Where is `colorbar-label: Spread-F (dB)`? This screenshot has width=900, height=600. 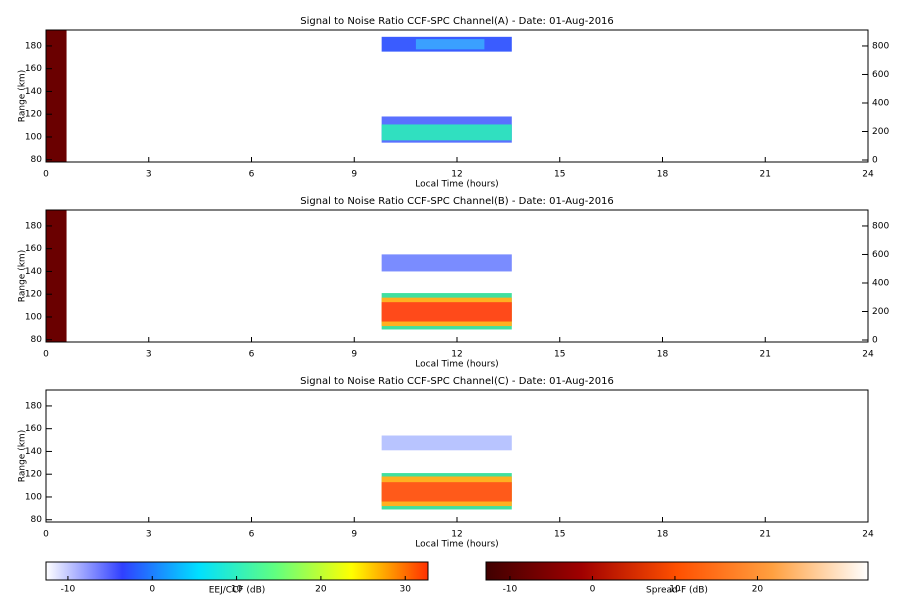 colorbar-label: Spread-F (dB) is located at coordinates (677, 591).